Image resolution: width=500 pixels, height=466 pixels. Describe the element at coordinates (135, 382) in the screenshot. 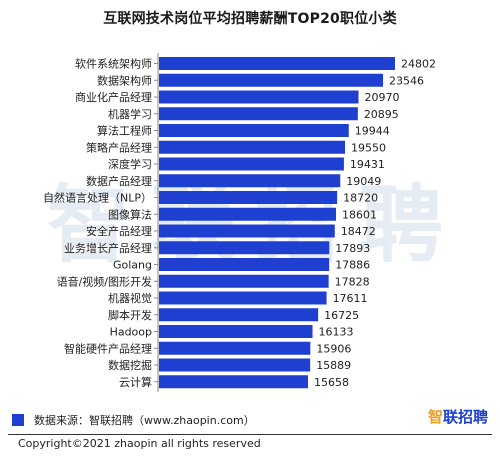

I see `category-label: 云计算` at that location.